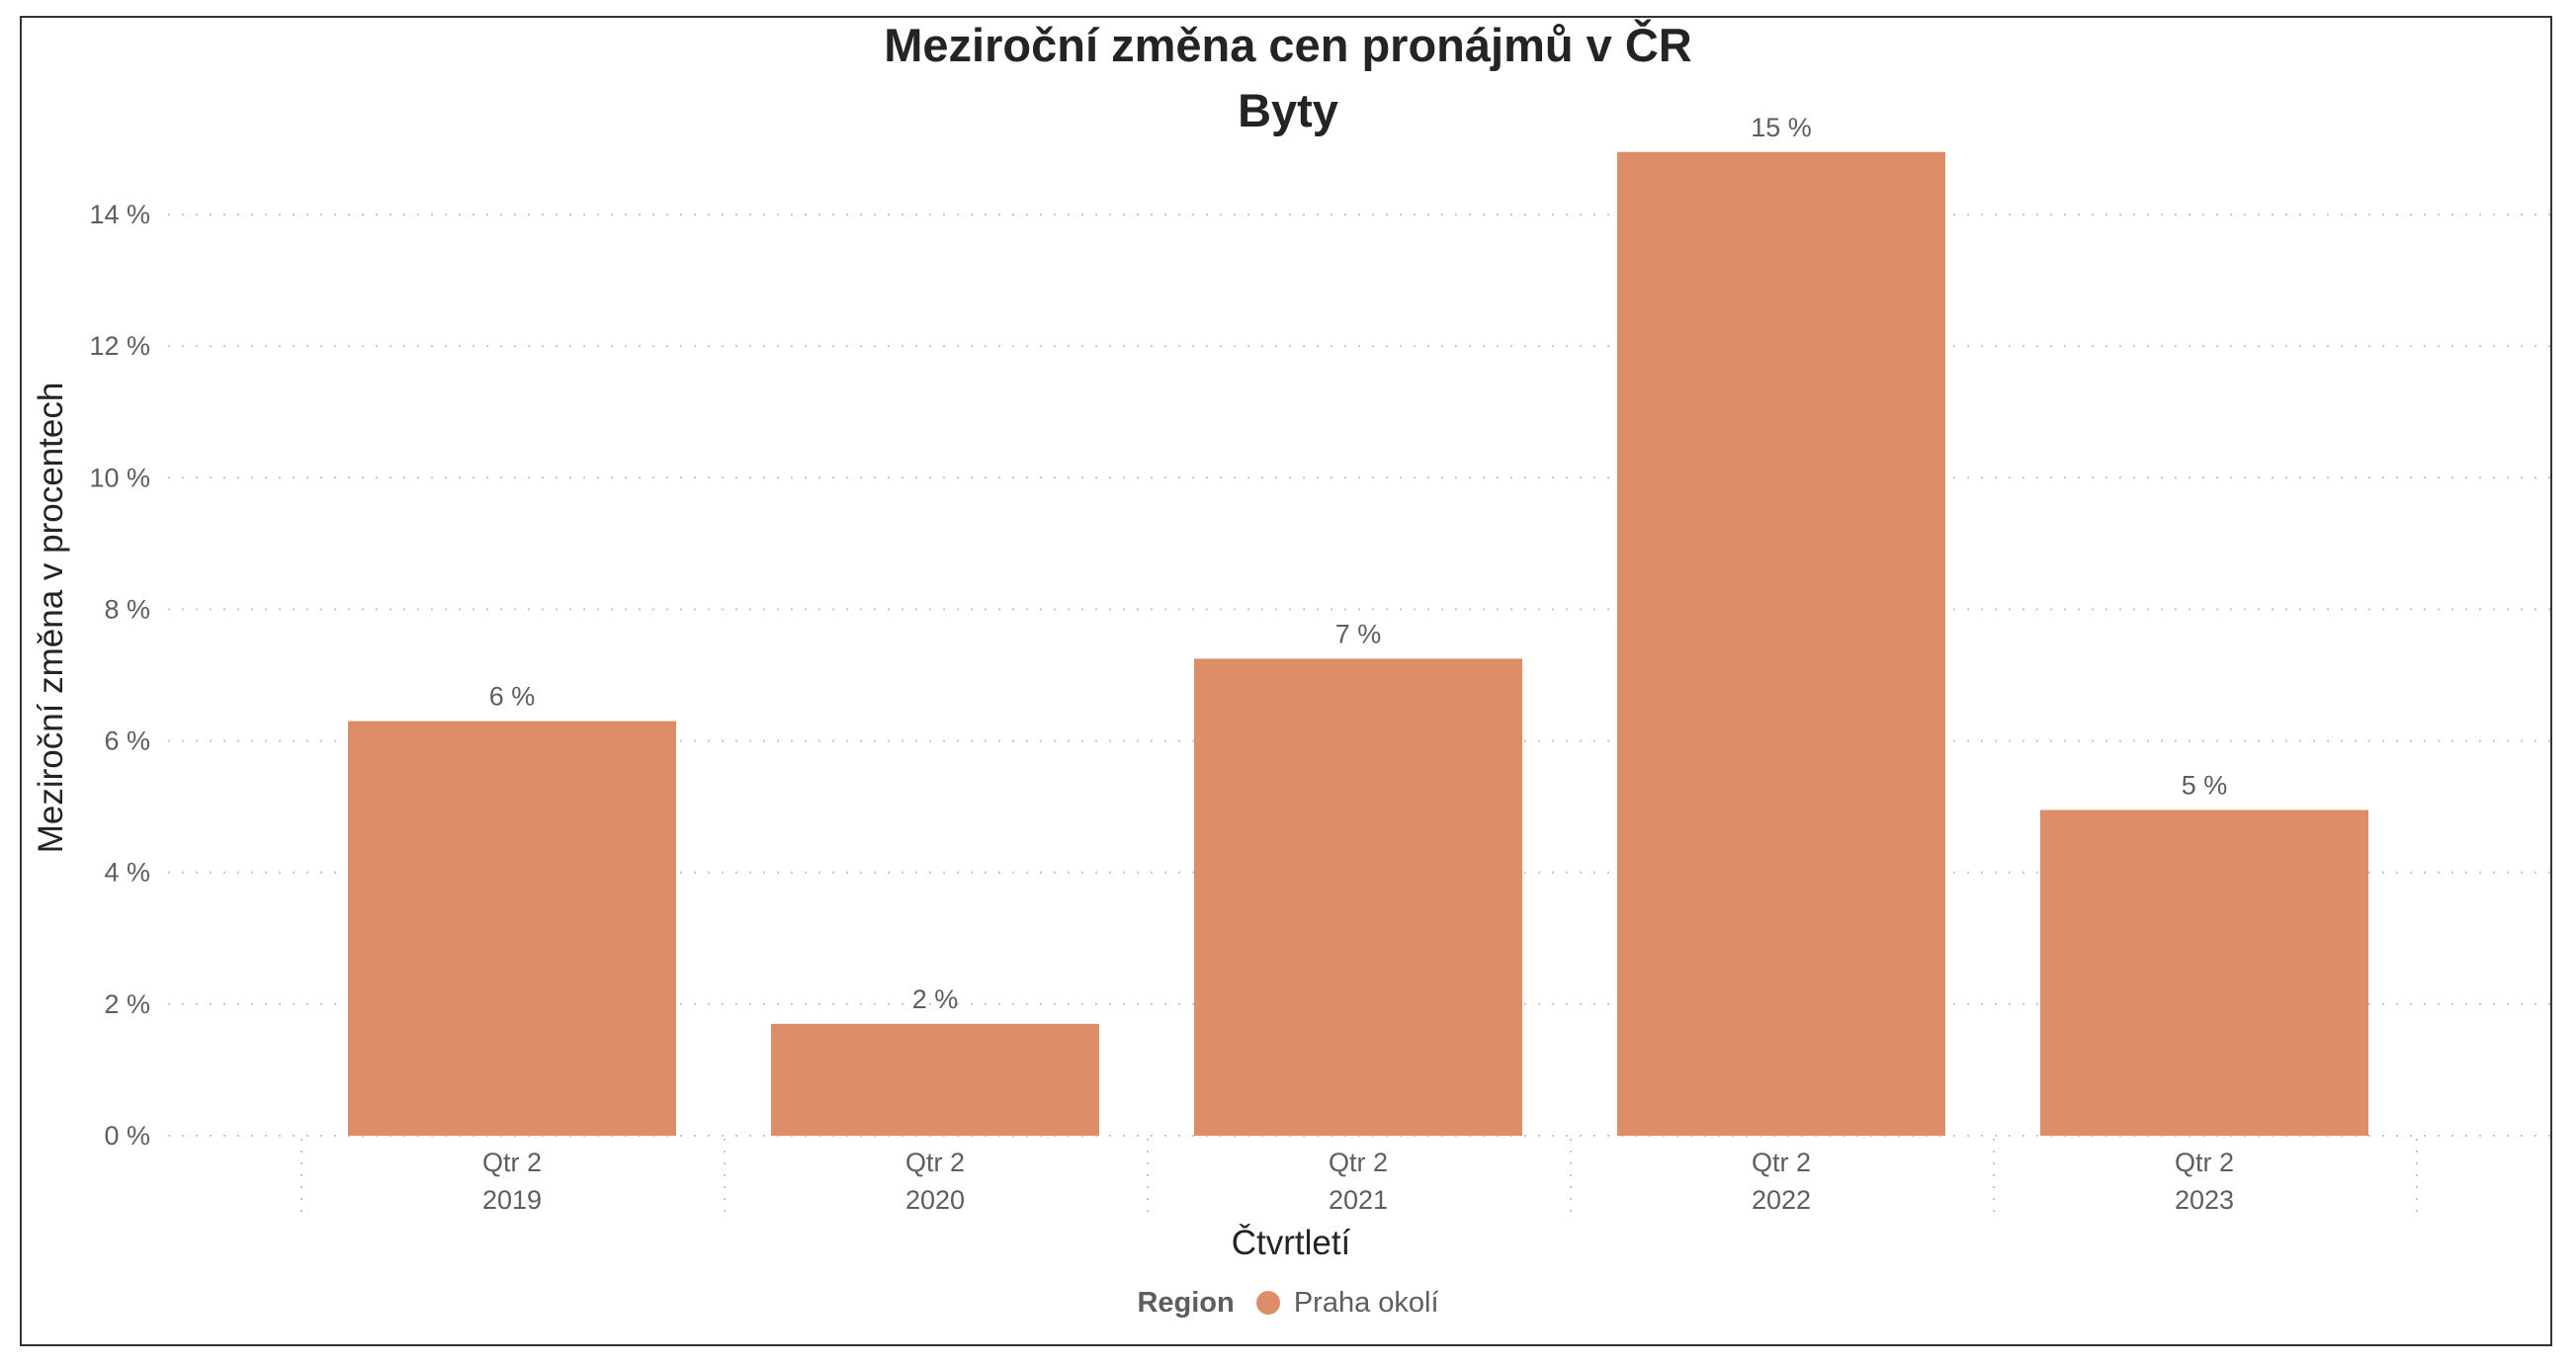 The width and height of the screenshot is (2576, 1368). I want to click on y-tick-label: 0 %, so click(127, 1136).